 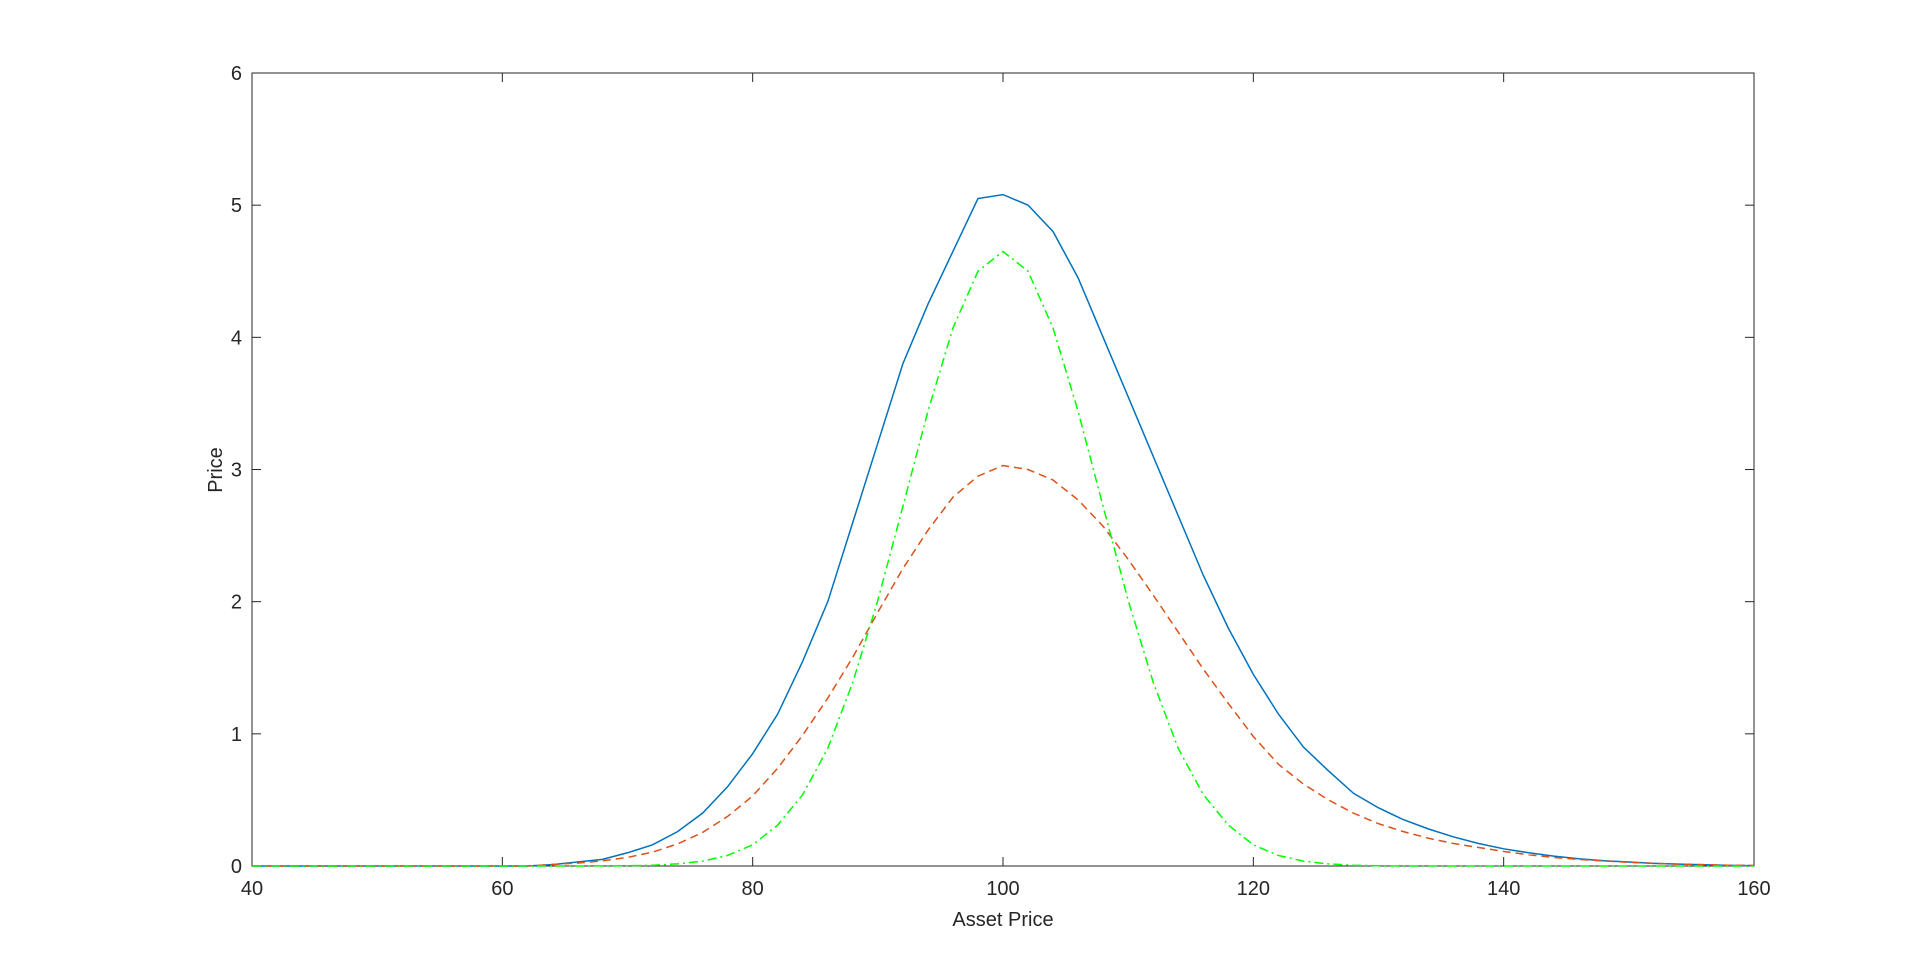 I want to click on y-tick-label: 1, so click(x=236, y=735).